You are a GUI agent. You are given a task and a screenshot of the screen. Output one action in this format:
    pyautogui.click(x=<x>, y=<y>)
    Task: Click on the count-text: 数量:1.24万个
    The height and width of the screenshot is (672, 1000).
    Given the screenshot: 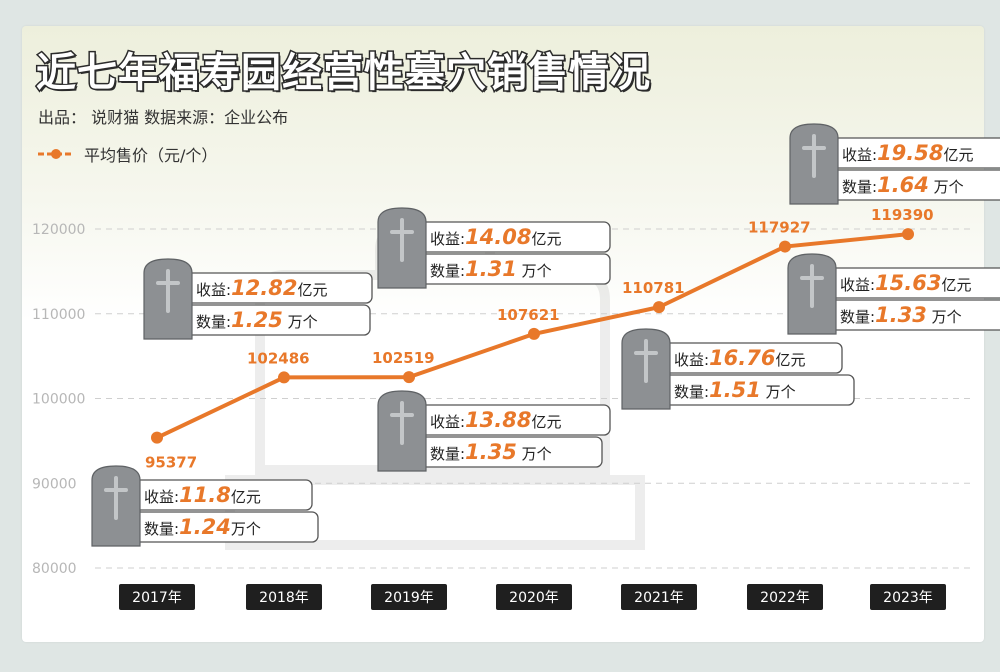 What is the action you would take?
    pyautogui.click(x=202, y=527)
    